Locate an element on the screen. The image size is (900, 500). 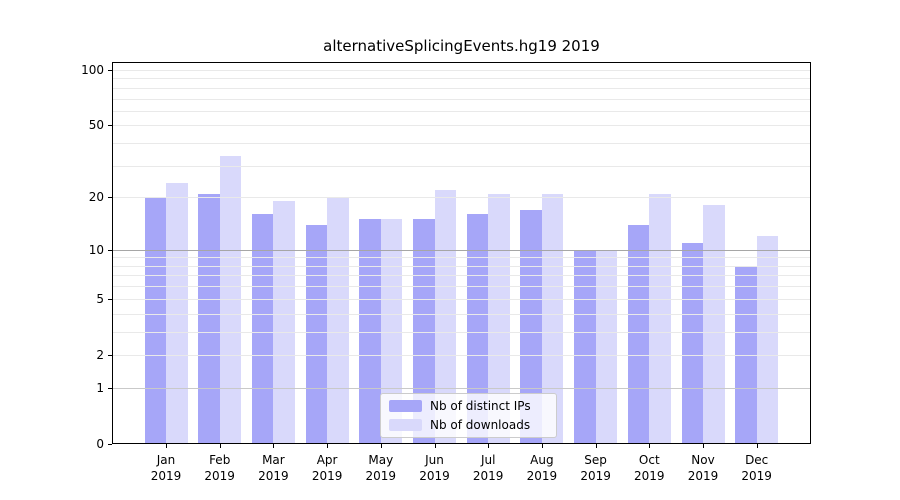
x-tick-label-jan-2019: Jan 2019 is located at coordinates (166, 468).